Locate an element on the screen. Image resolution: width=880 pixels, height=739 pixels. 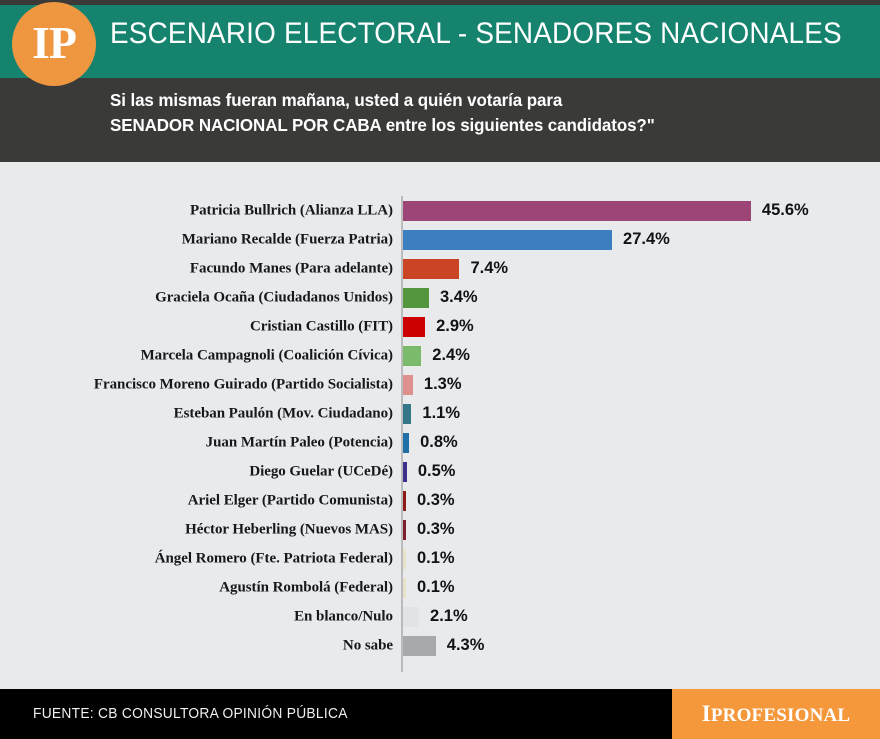
footer-brand-block: IPROFESIONAL is located at coordinates (776, 714).